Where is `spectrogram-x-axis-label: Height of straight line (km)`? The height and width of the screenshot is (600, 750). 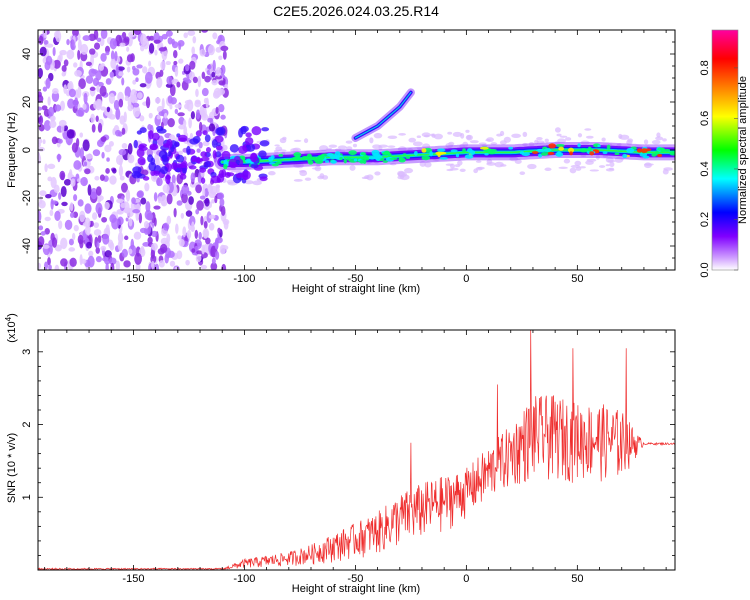 spectrogram-x-axis-label: Height of straight line (km) is located at coordinates (356, 289).